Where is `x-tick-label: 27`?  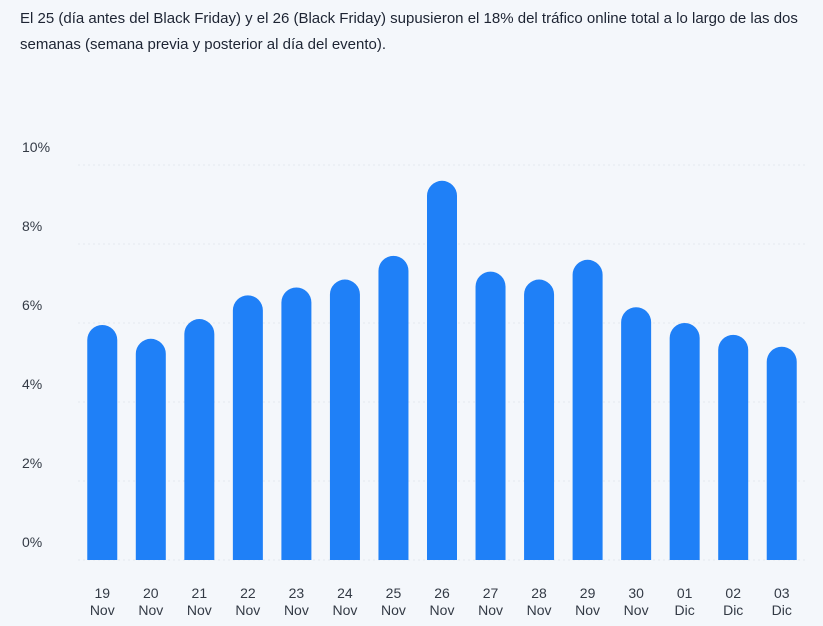 x-tick-label: 27 is located at coordinates (491, 593).